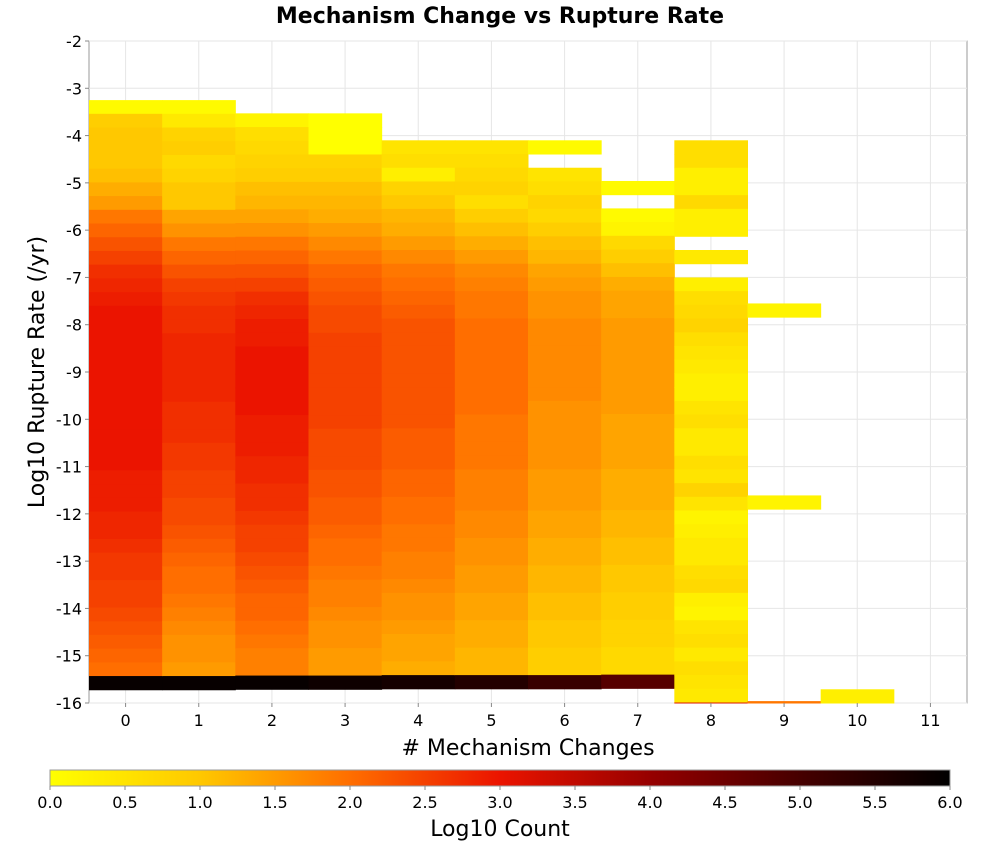  I want to click on colorbar-tick-label: 3.5, so click(574, 802).